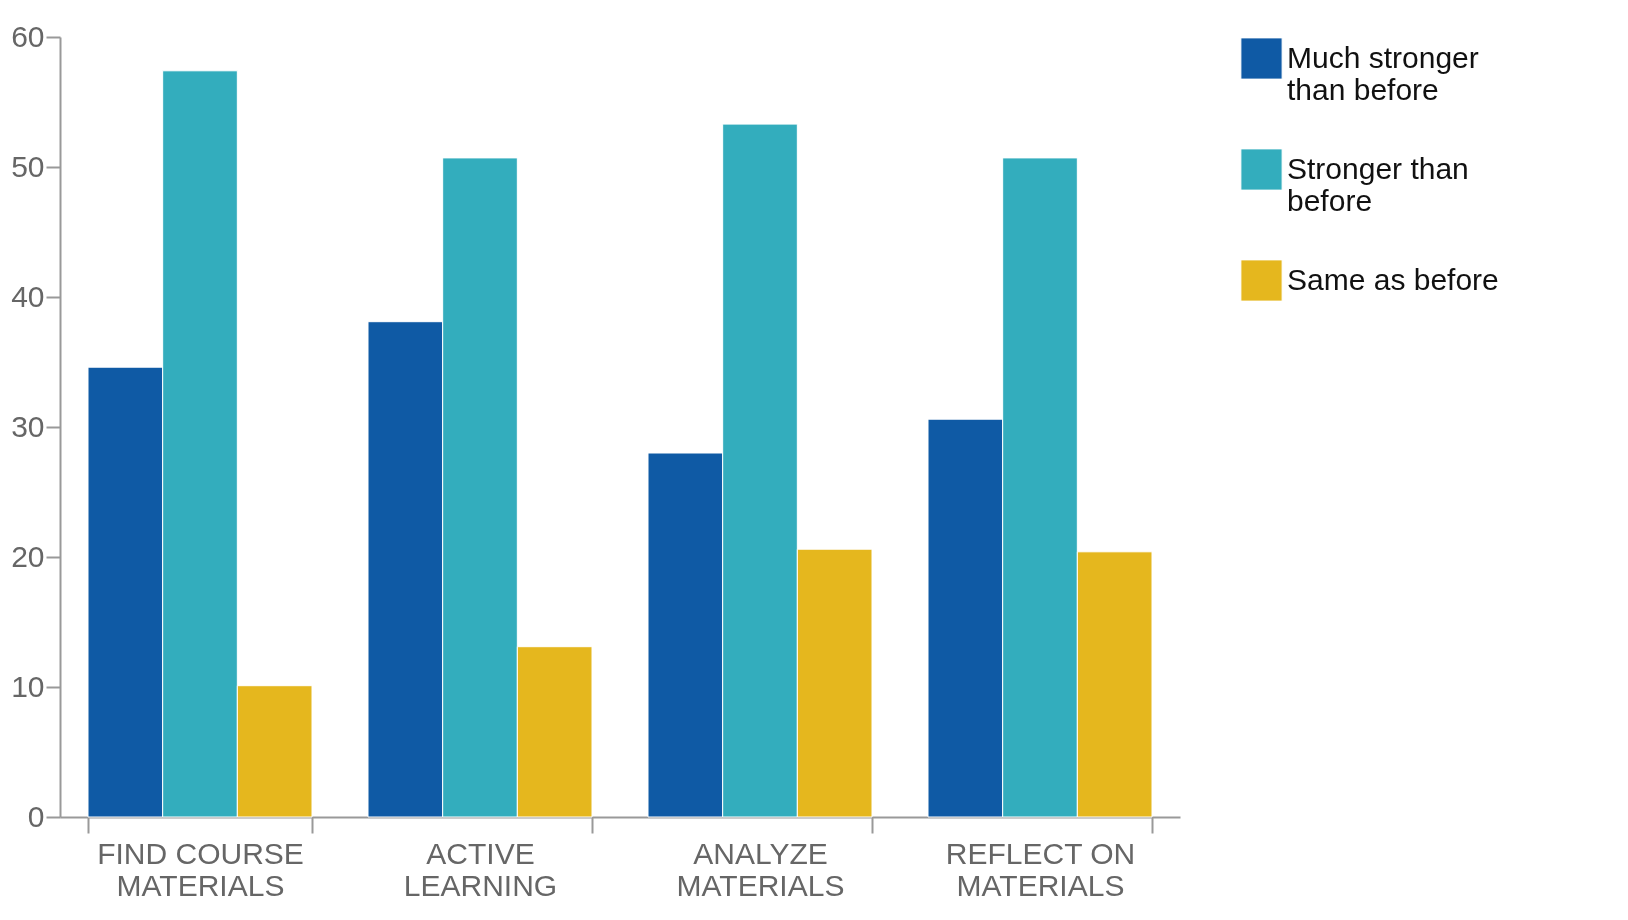 This screenshot has height=920, width=1628. What do you see at coordinates (1383, 73) in the screenshot?
I see `legend-label: Much stronger than before` at bounding box center [1383, 73].